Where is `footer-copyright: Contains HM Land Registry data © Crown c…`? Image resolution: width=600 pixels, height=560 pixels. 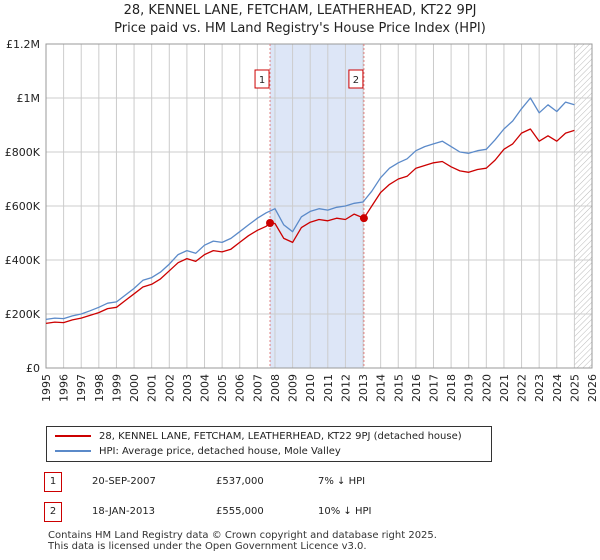 footer-copyright: Contains HM Land Registry data © Crown c… is located at coordinates (242, 535).